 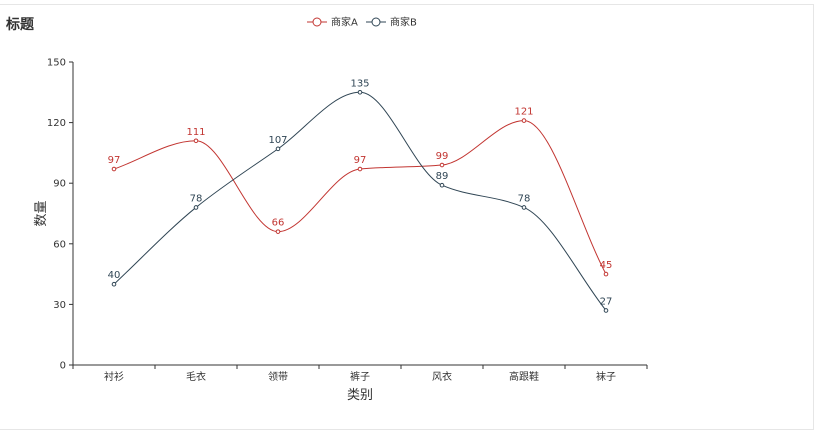 What do you see at coordinates (362, 22) in the screenshot?
I see `legend: 商家A 商家B` at bounding box center [362, 22].